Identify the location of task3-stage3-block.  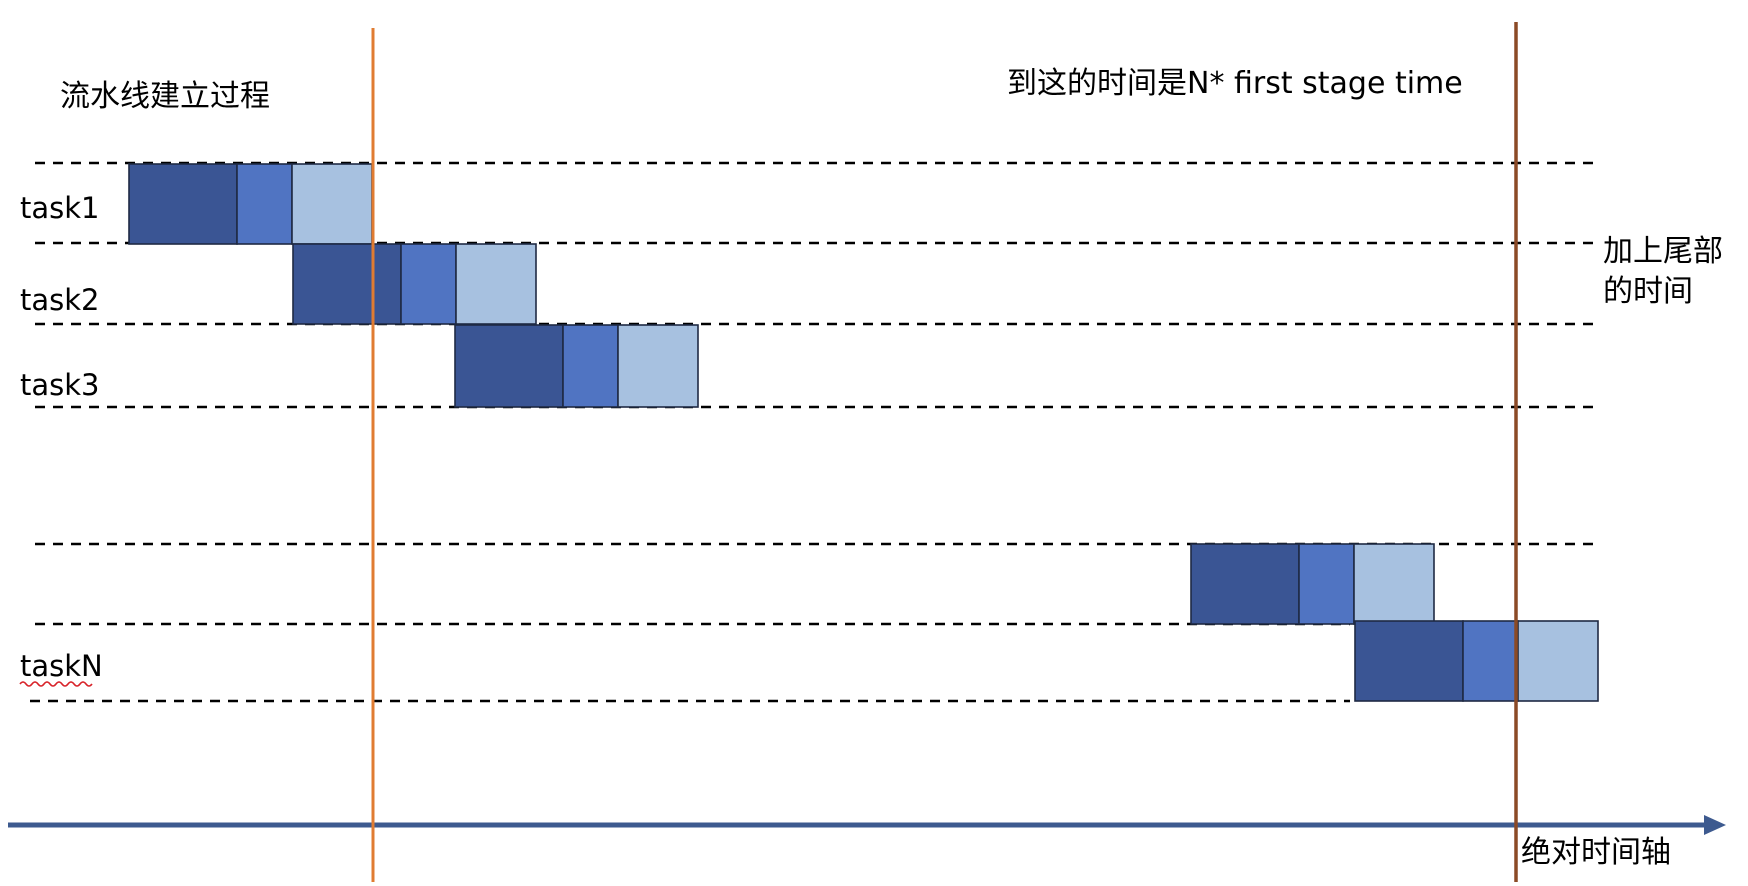
(658, 366).